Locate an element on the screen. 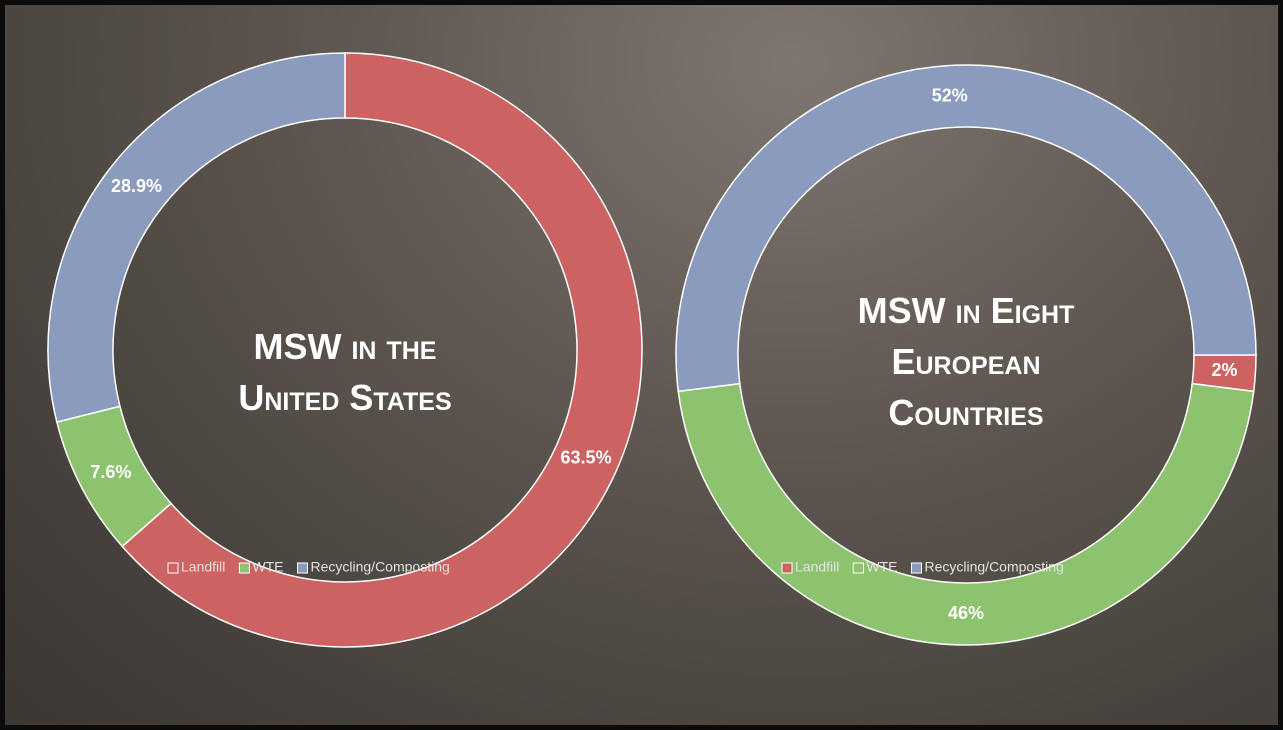 The height and width of the screenshot is (730, 1283). data-label: 63.5% is located at coordinates (586, 458).